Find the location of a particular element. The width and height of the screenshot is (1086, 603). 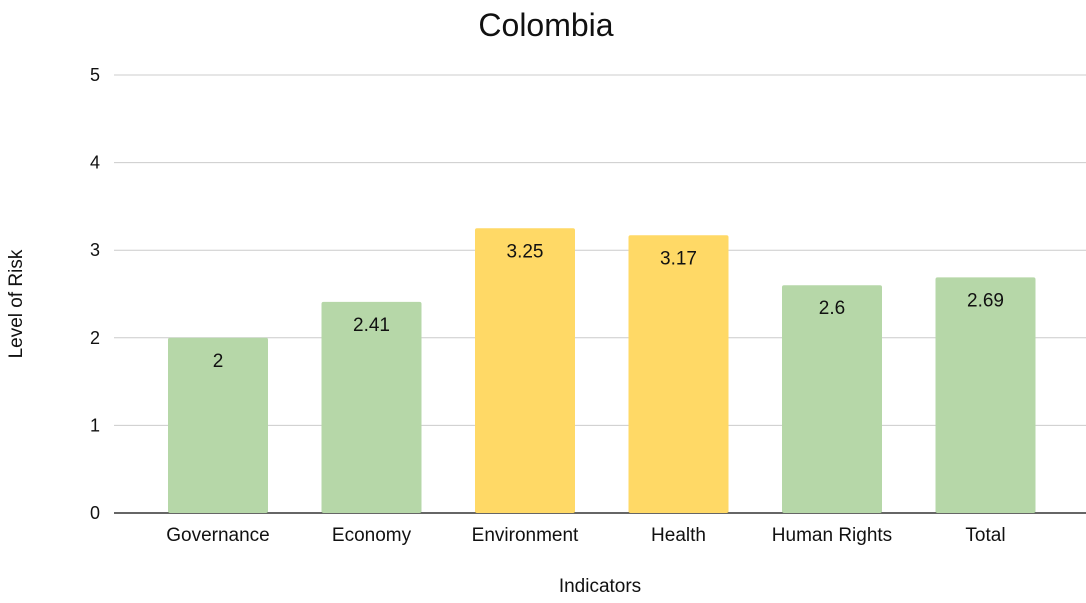

x-tick-label: Human Rights is located at coordinates (832, 535).